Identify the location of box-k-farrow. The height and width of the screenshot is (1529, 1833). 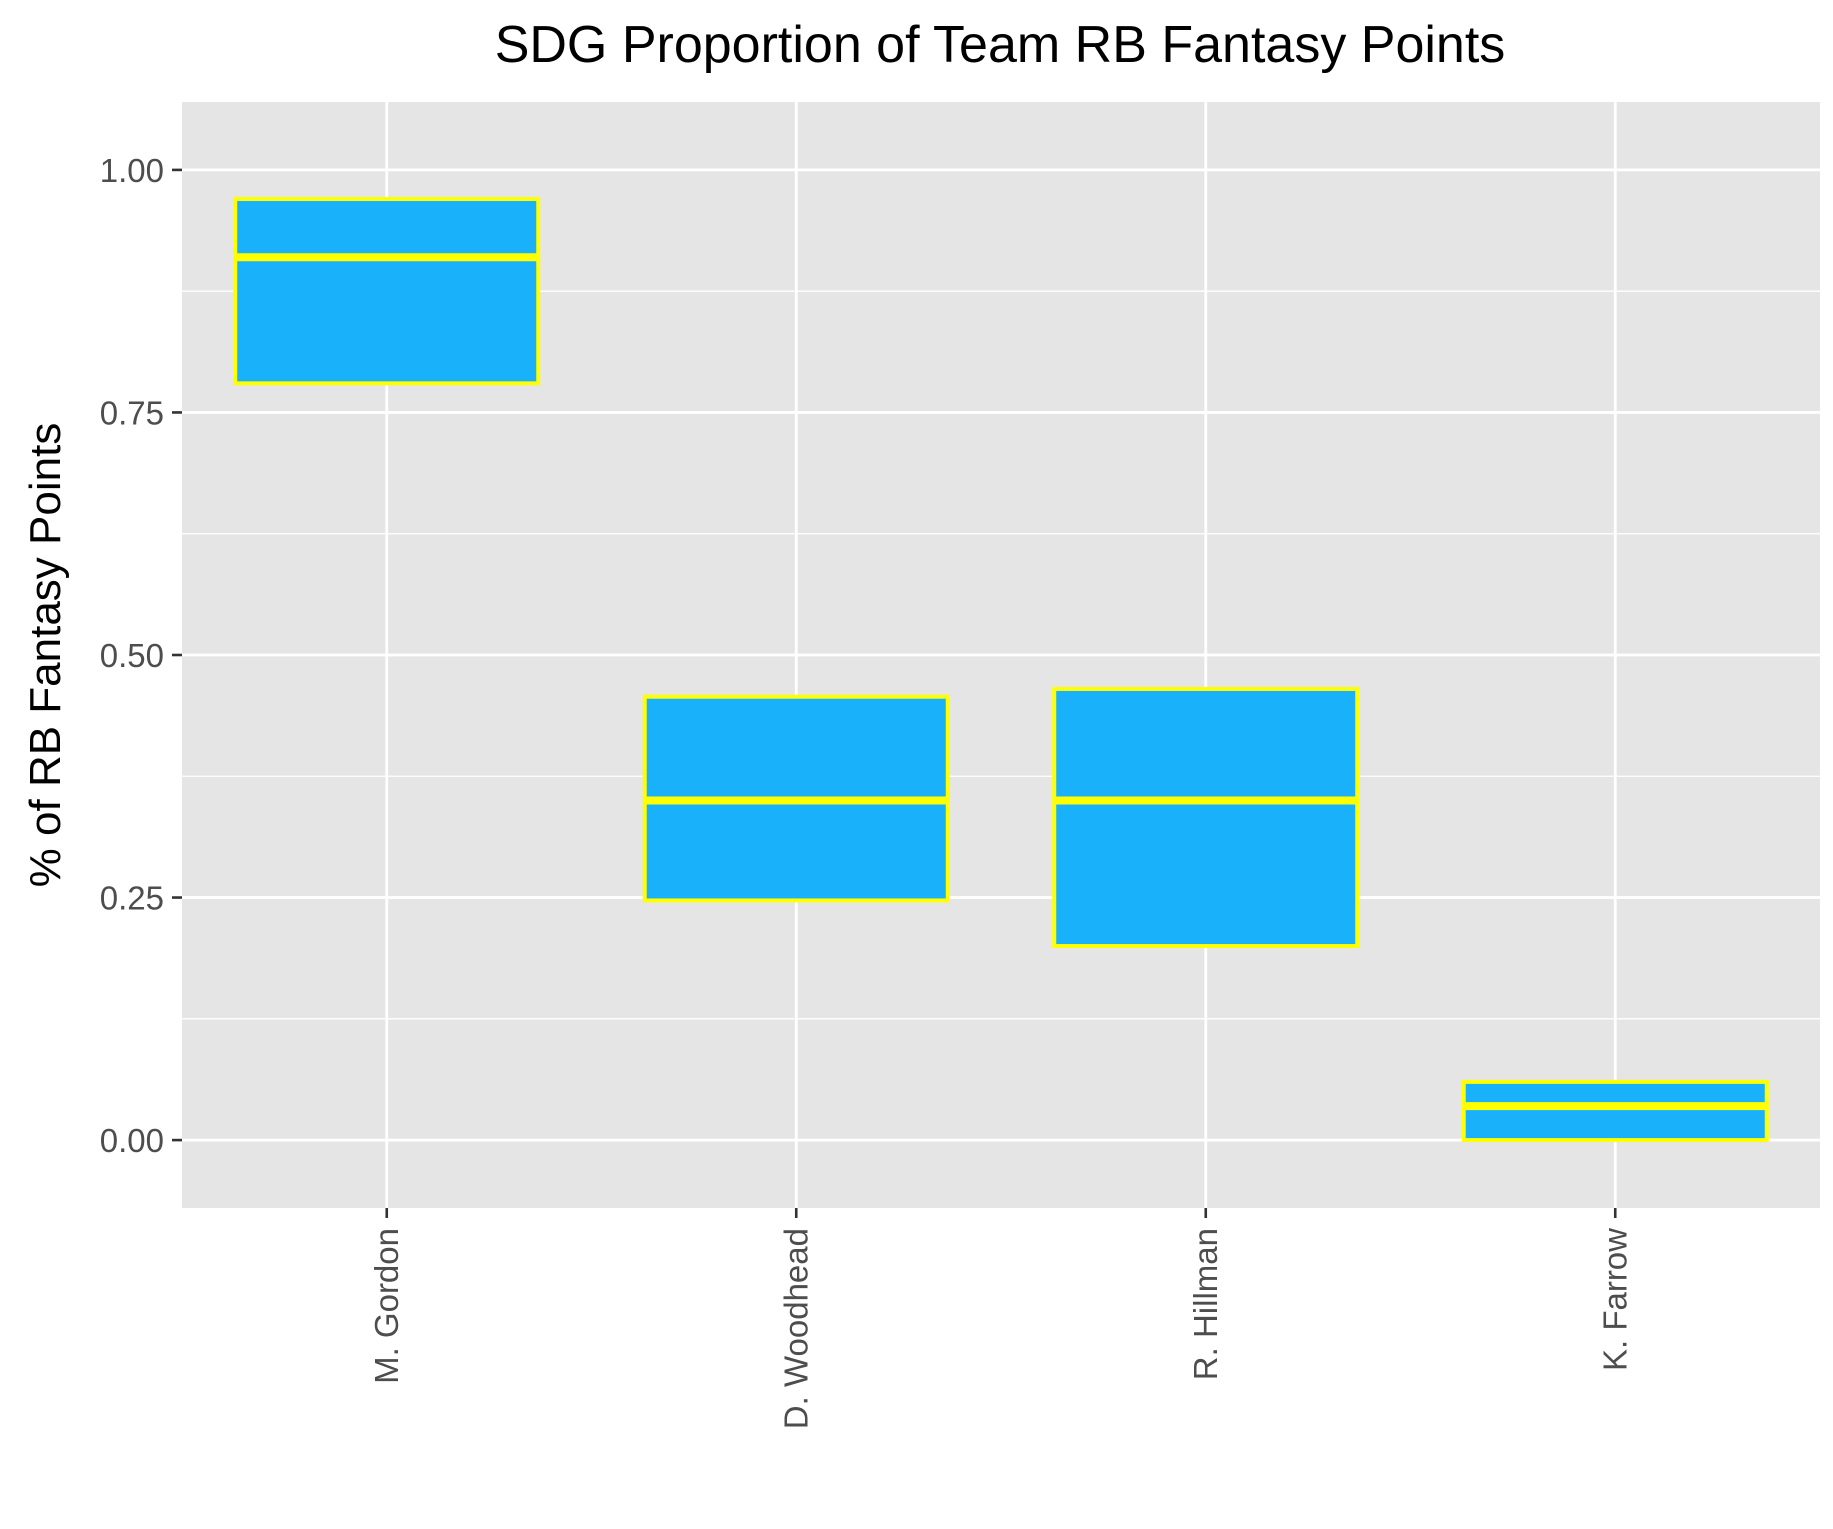
(1615, 1111).